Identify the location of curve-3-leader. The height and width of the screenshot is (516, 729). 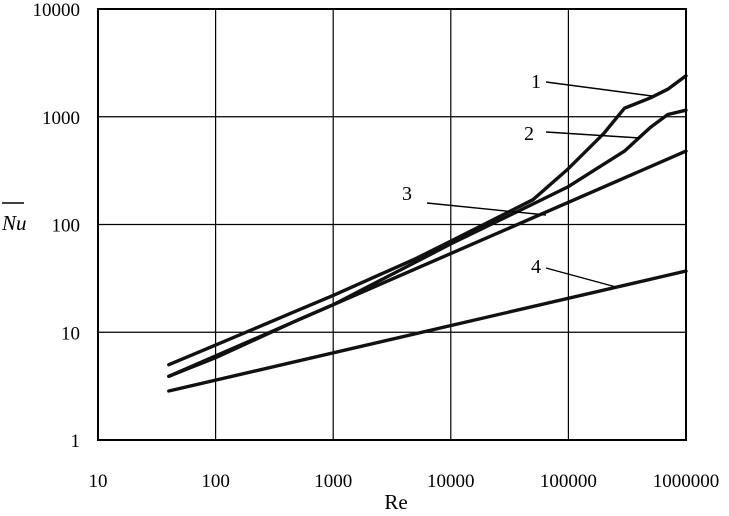
(486, 209).